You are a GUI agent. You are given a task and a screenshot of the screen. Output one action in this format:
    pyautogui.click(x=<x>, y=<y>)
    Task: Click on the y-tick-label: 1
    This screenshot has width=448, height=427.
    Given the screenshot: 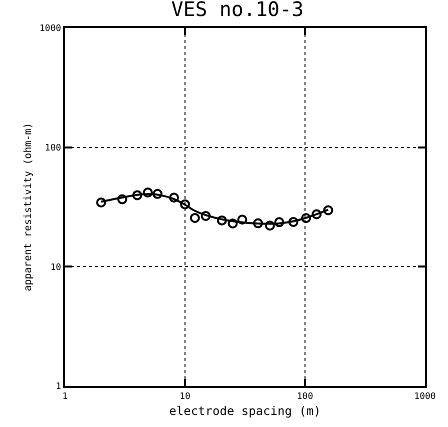 What is the action you would take?
    pyautogui.click(x=59, y=387)
    